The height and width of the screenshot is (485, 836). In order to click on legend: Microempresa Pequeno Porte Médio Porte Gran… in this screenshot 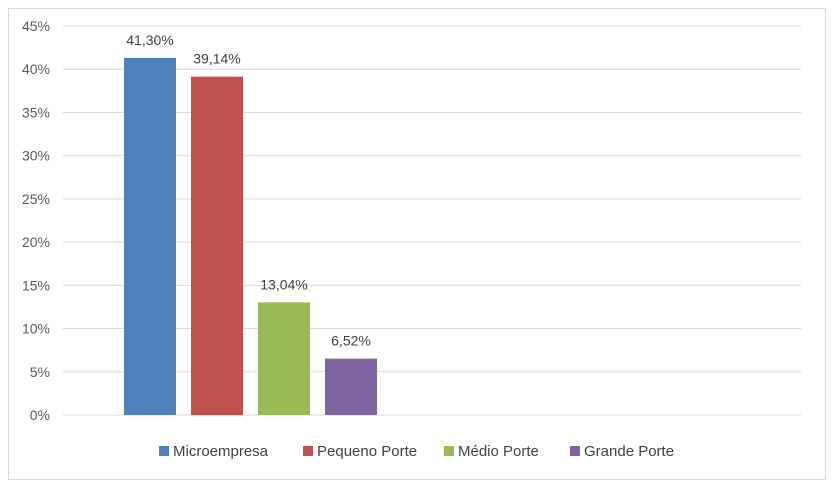, I will do `click(416, 451)`.